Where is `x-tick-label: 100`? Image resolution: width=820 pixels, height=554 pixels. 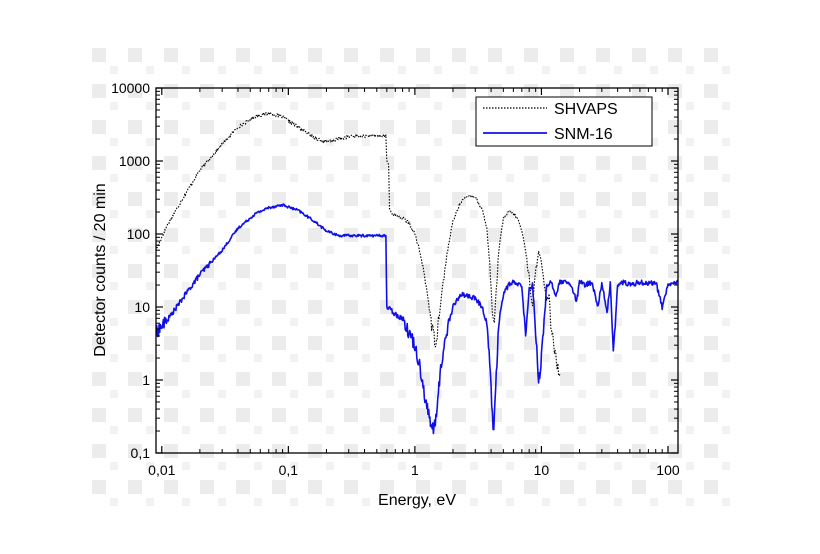 x-tick-label: 100 is located at coordinates (668, 470).